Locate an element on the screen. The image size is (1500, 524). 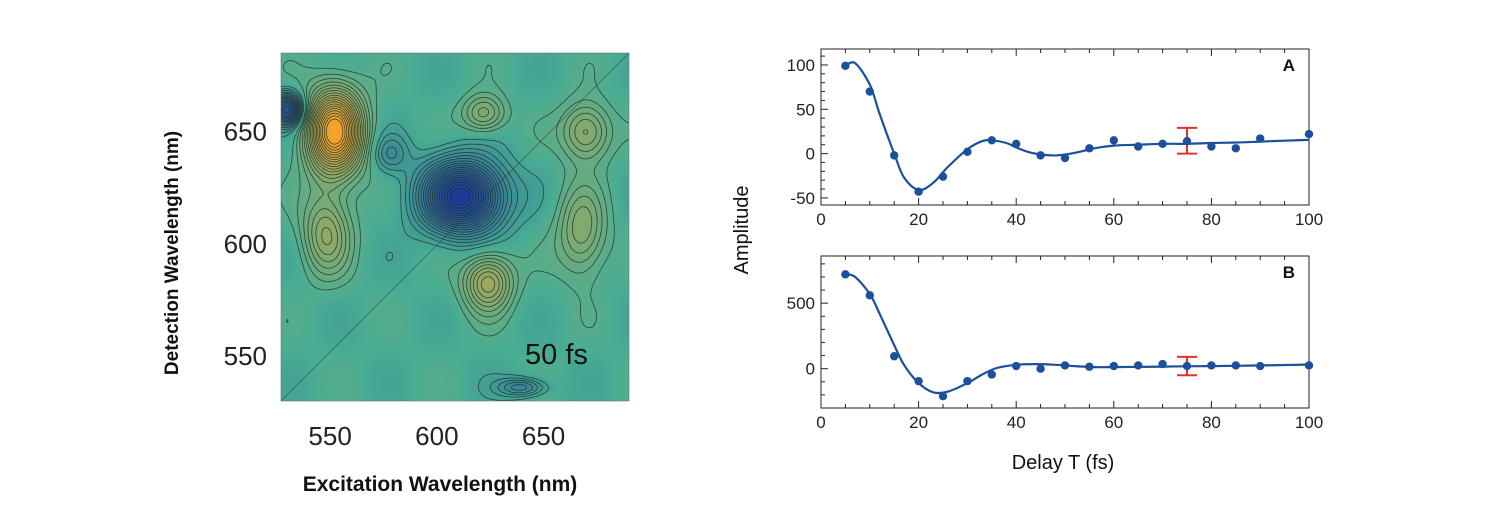
panel-b: 0 20 40 60 80 100 0 500 B is located at coordinates (1055, 343).